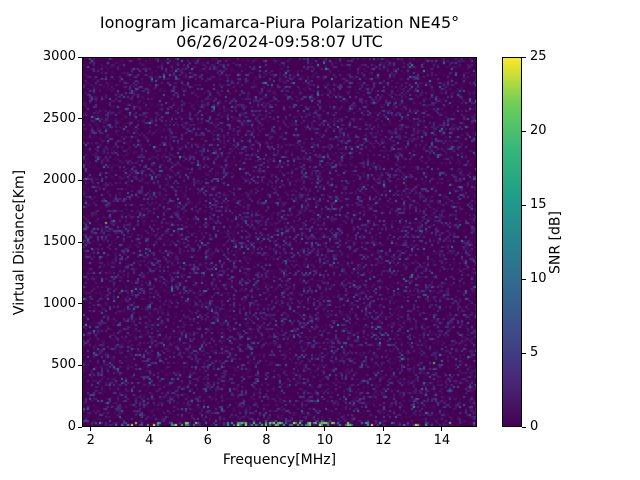 The image size is (640, 480). I want to click on x-tick-label: 10, so click(325, 440).